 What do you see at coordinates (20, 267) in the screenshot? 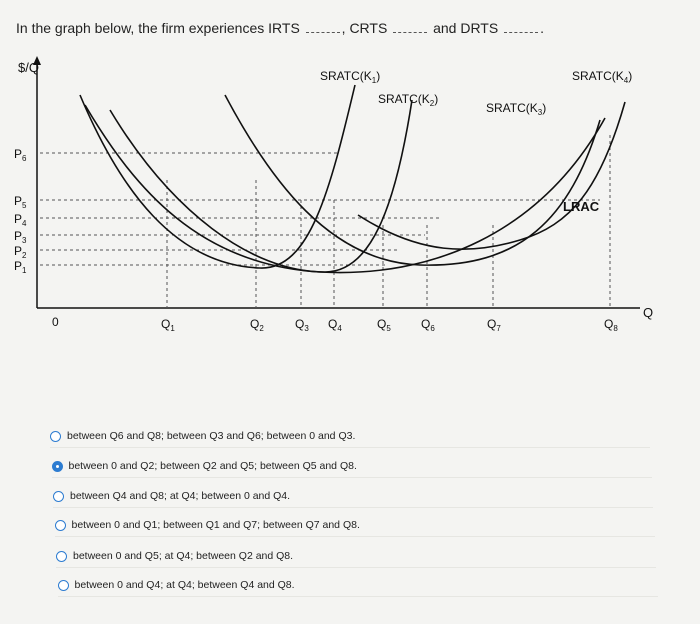
I see `price-label-p1: P1` at bounding box center [20, 267].